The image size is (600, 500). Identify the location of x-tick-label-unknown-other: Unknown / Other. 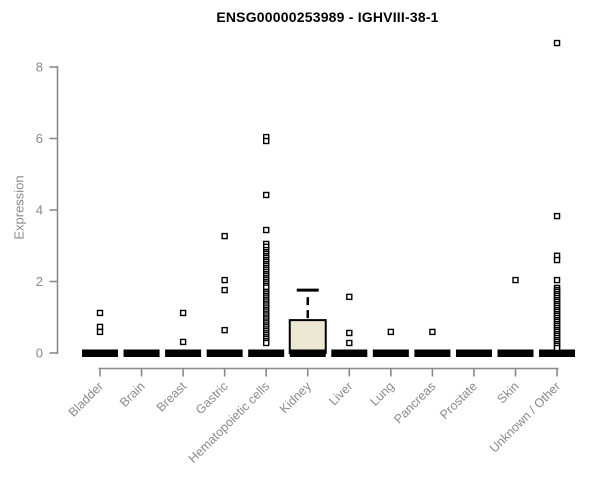
(525, 417).